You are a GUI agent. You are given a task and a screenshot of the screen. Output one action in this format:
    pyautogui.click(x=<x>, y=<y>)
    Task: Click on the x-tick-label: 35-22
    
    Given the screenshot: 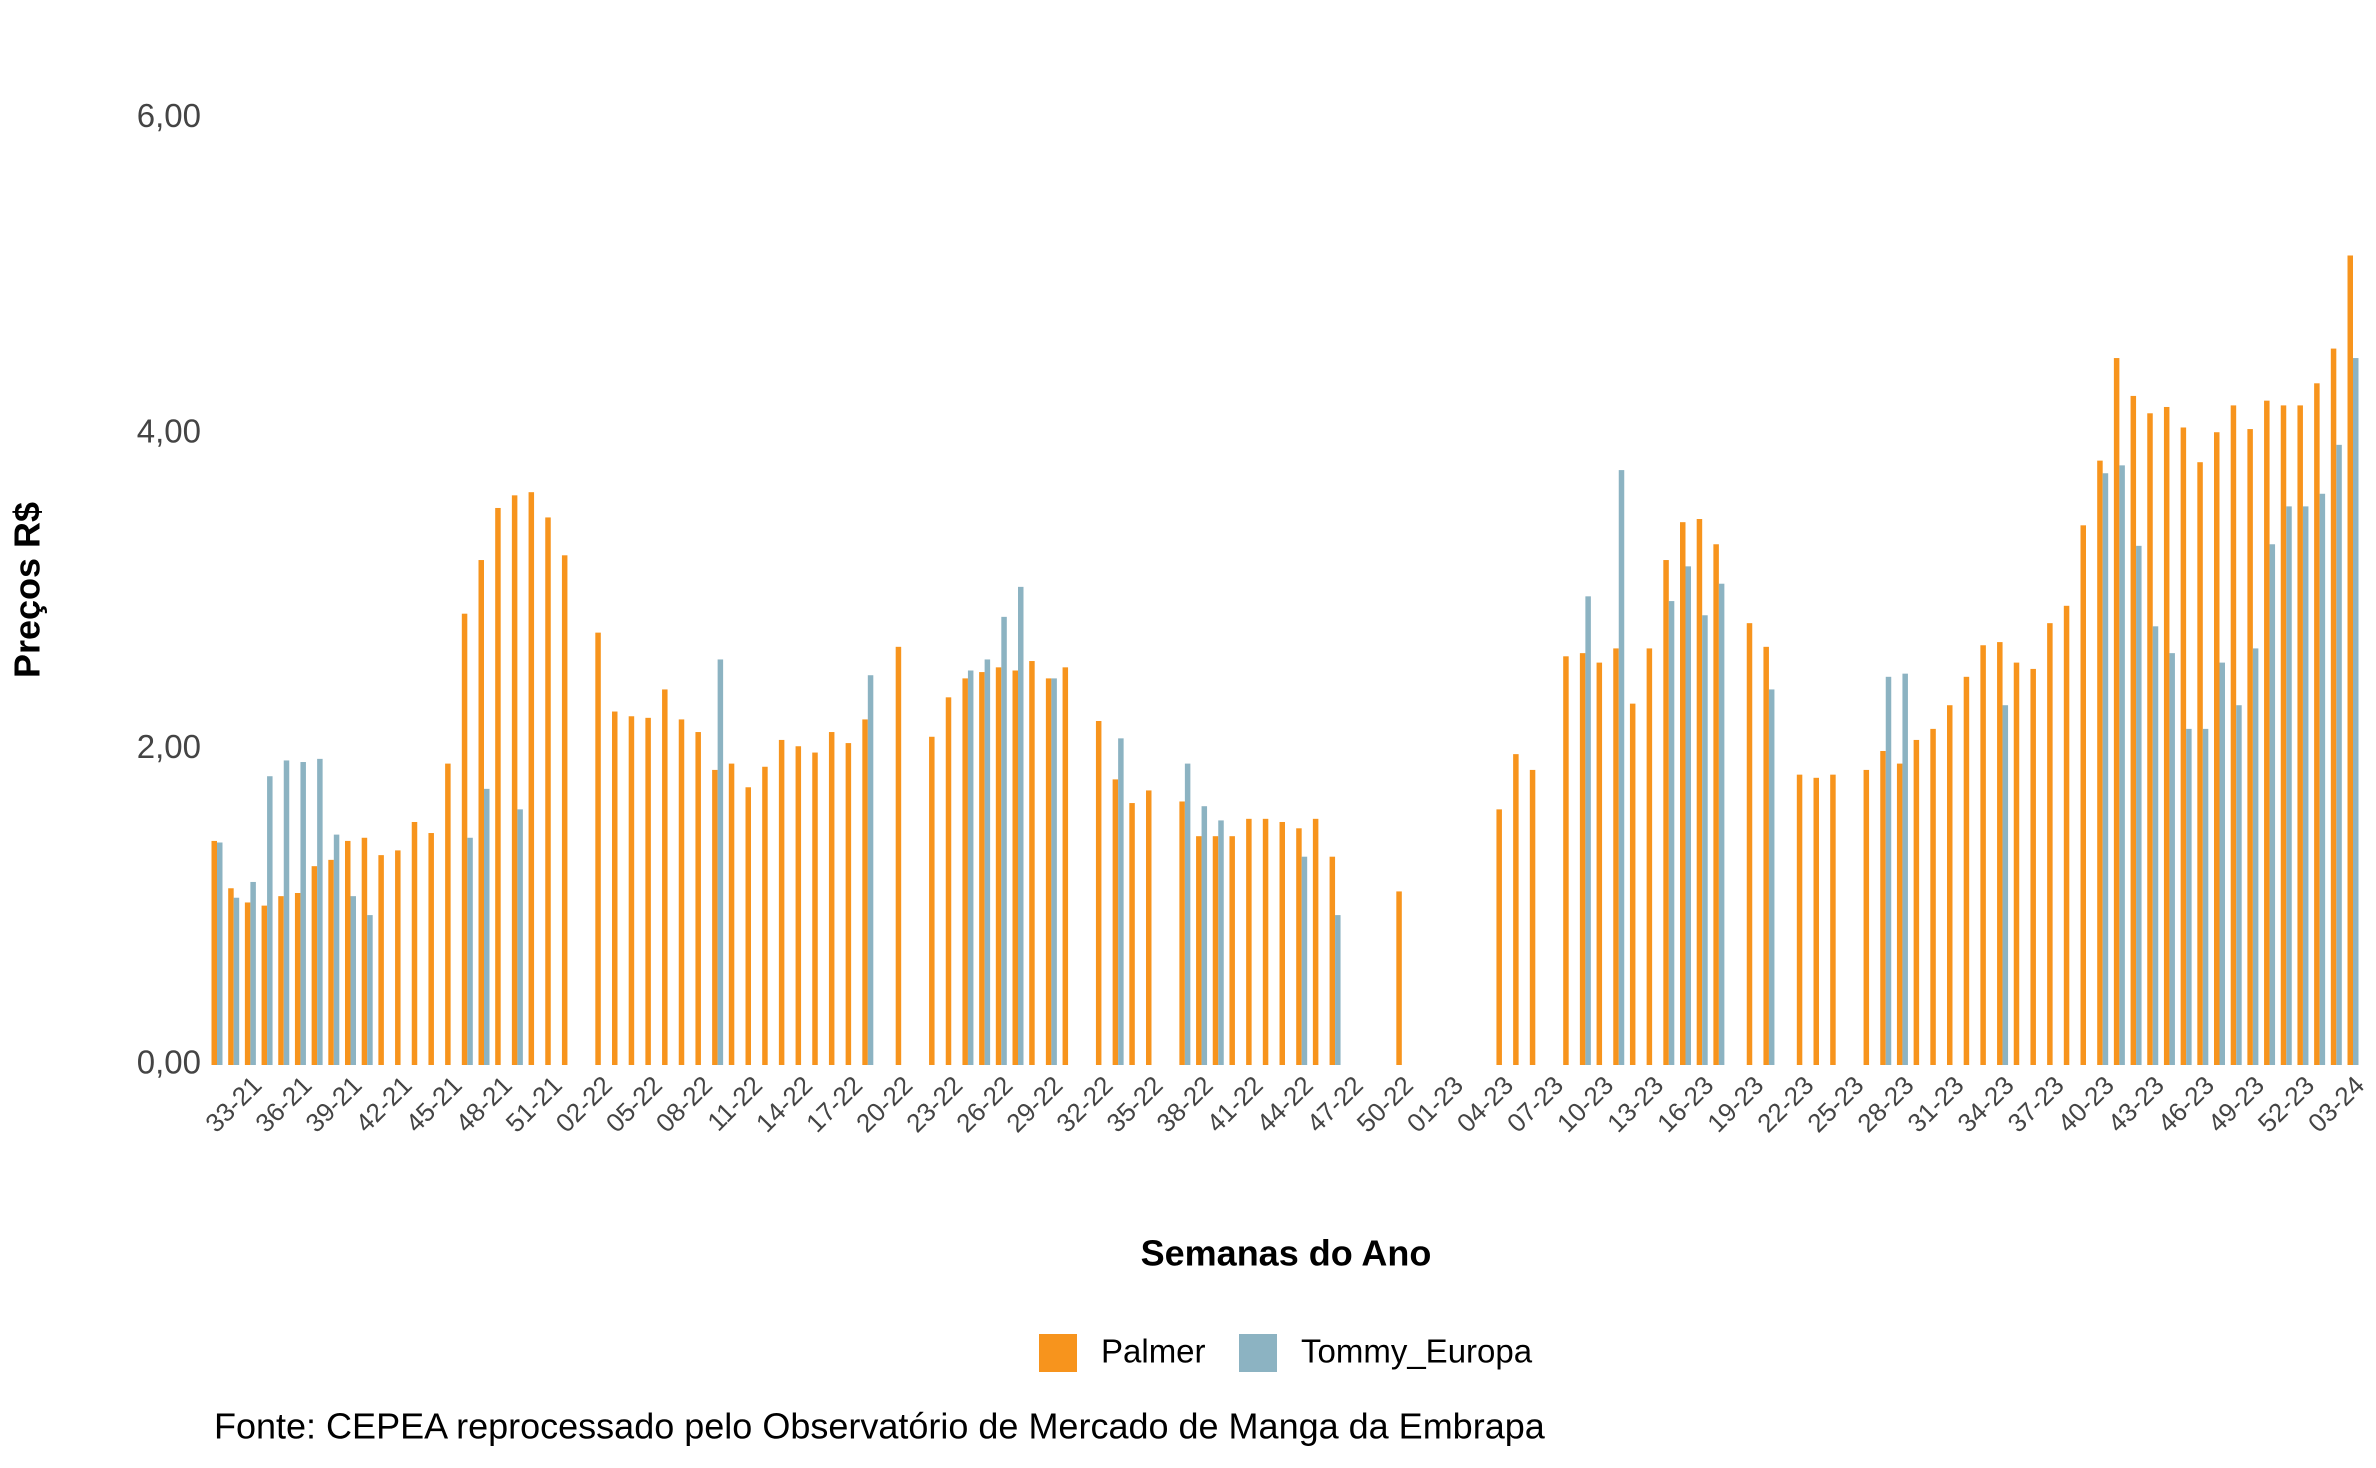 What is the action you would take?
    pyautogui.click(x=1134, y=1104)
    